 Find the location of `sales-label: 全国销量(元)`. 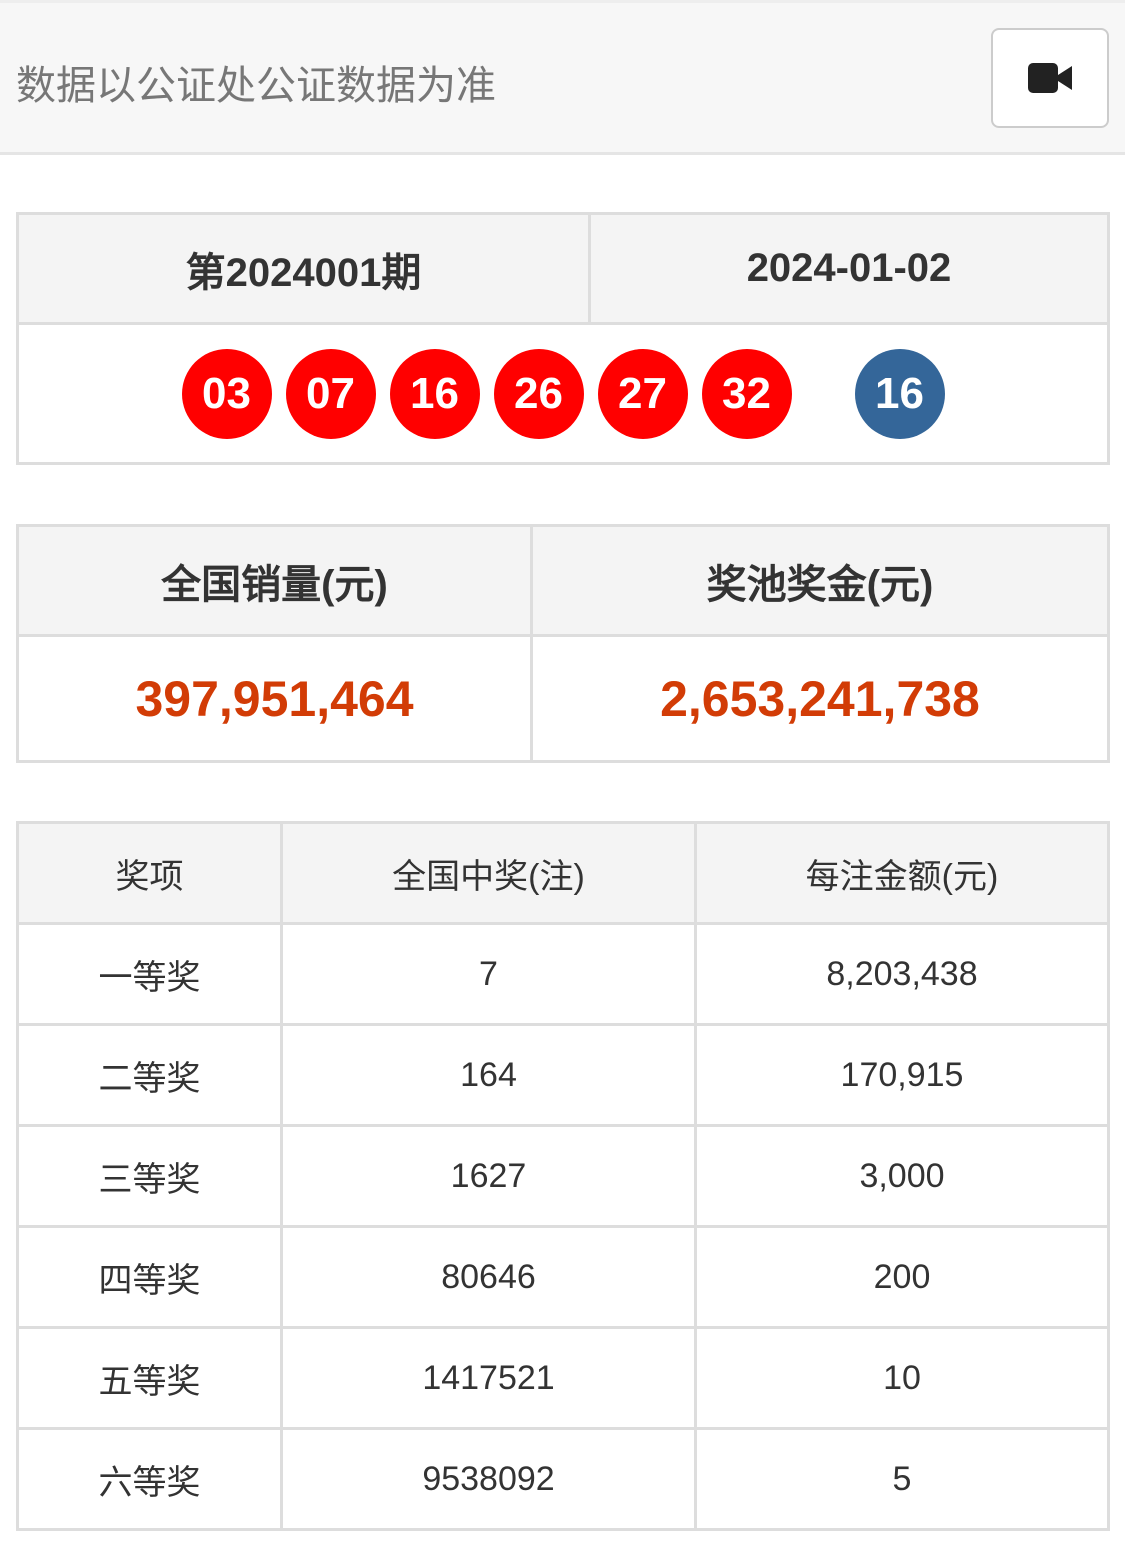

sales-label: 全国销量(元) is located at coordinates (274, 580).